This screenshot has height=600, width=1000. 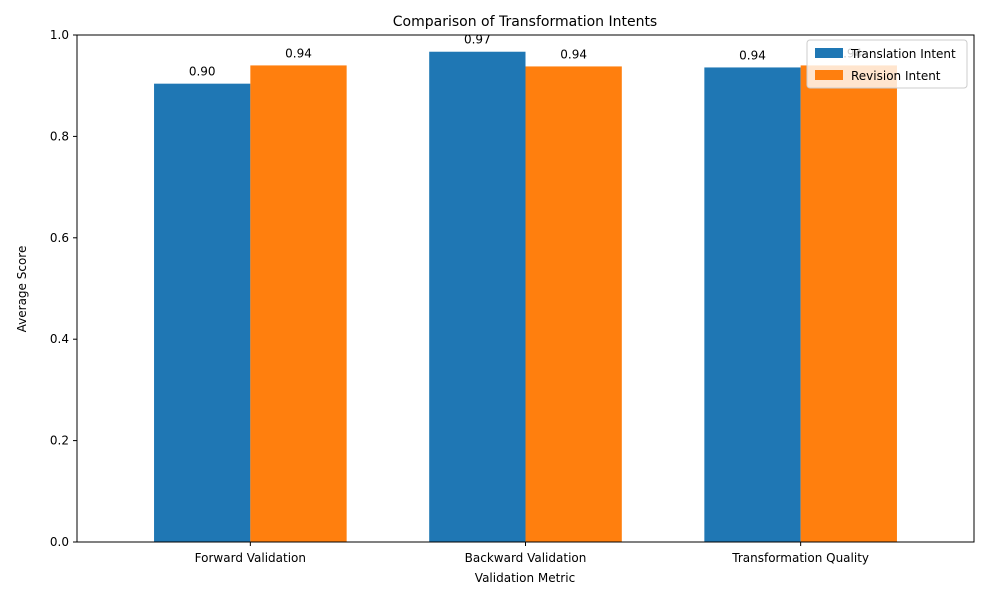 I want to click on data-label: 0.97, so click(x=477, y=40).